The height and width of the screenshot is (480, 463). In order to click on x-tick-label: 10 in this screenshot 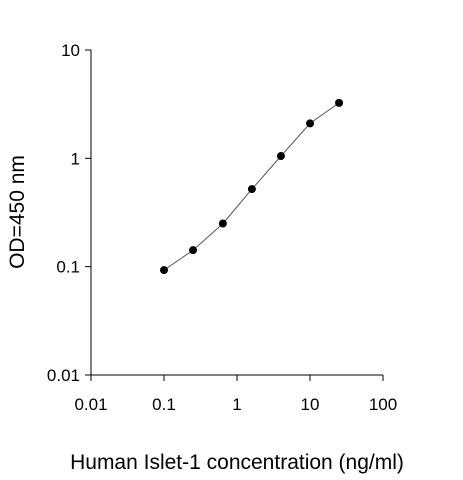, I will do `click(310, 404)`.